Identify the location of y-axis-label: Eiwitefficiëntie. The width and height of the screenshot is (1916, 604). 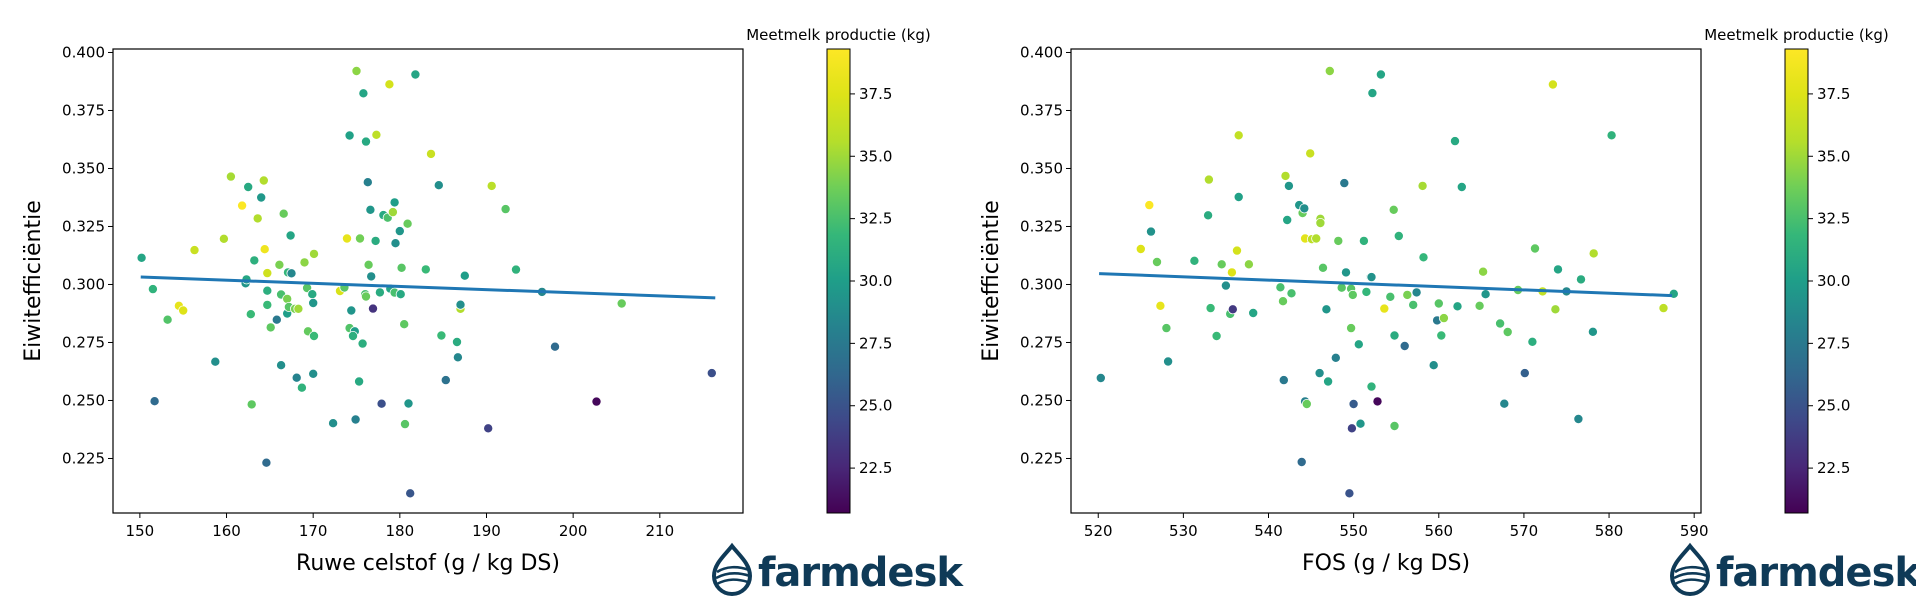
(33, 281).